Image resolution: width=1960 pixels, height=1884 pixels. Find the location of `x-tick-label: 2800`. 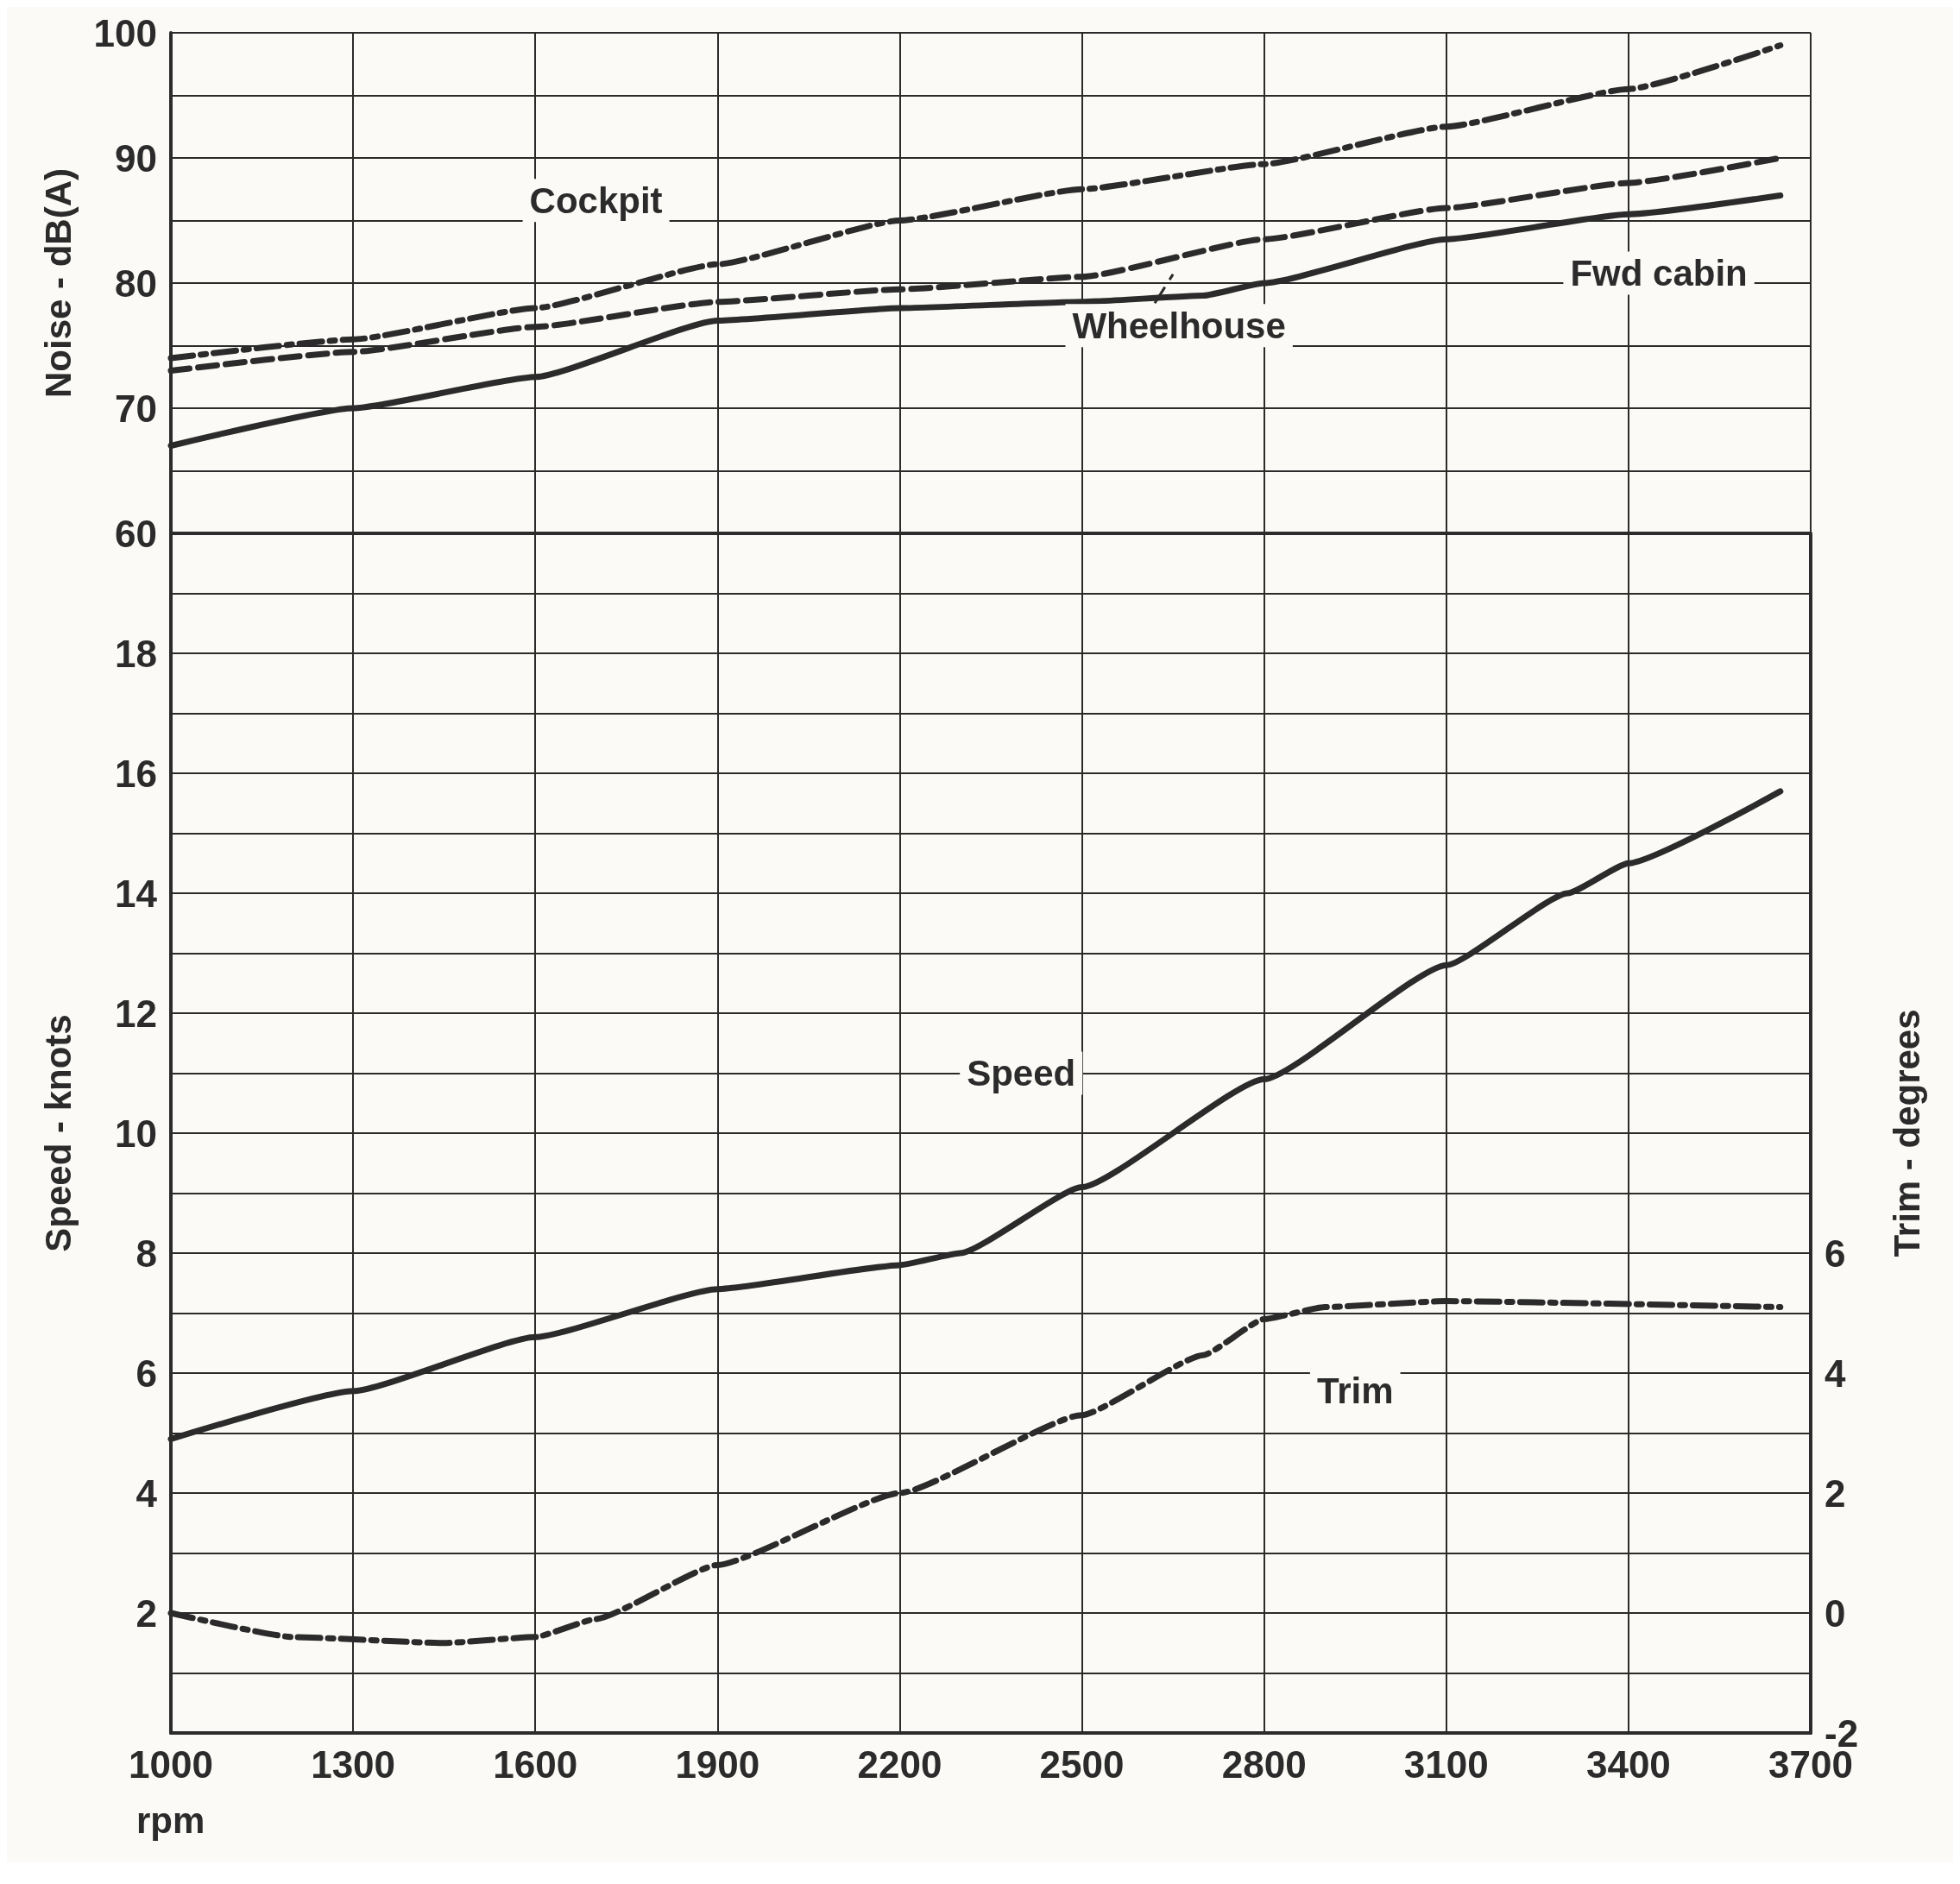

x-tick-label: 2800 is located at coordinates (1264, 1764).